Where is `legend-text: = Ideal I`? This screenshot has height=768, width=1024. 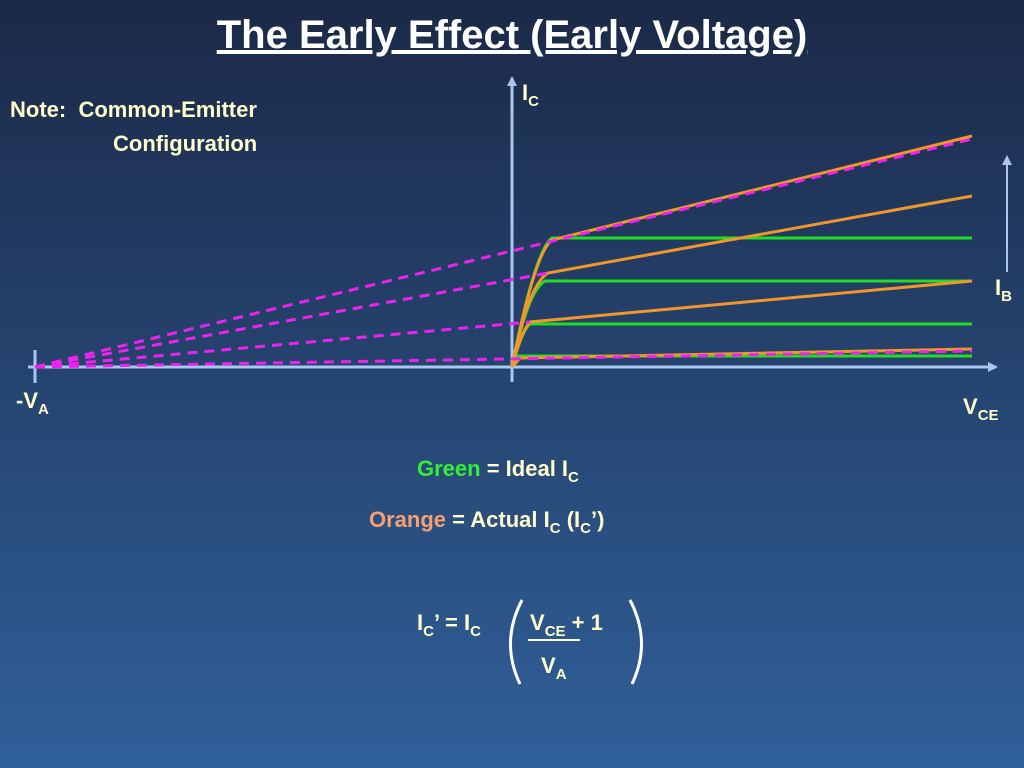
legend-text: = Ideal I is located at coordinates (524, 468).